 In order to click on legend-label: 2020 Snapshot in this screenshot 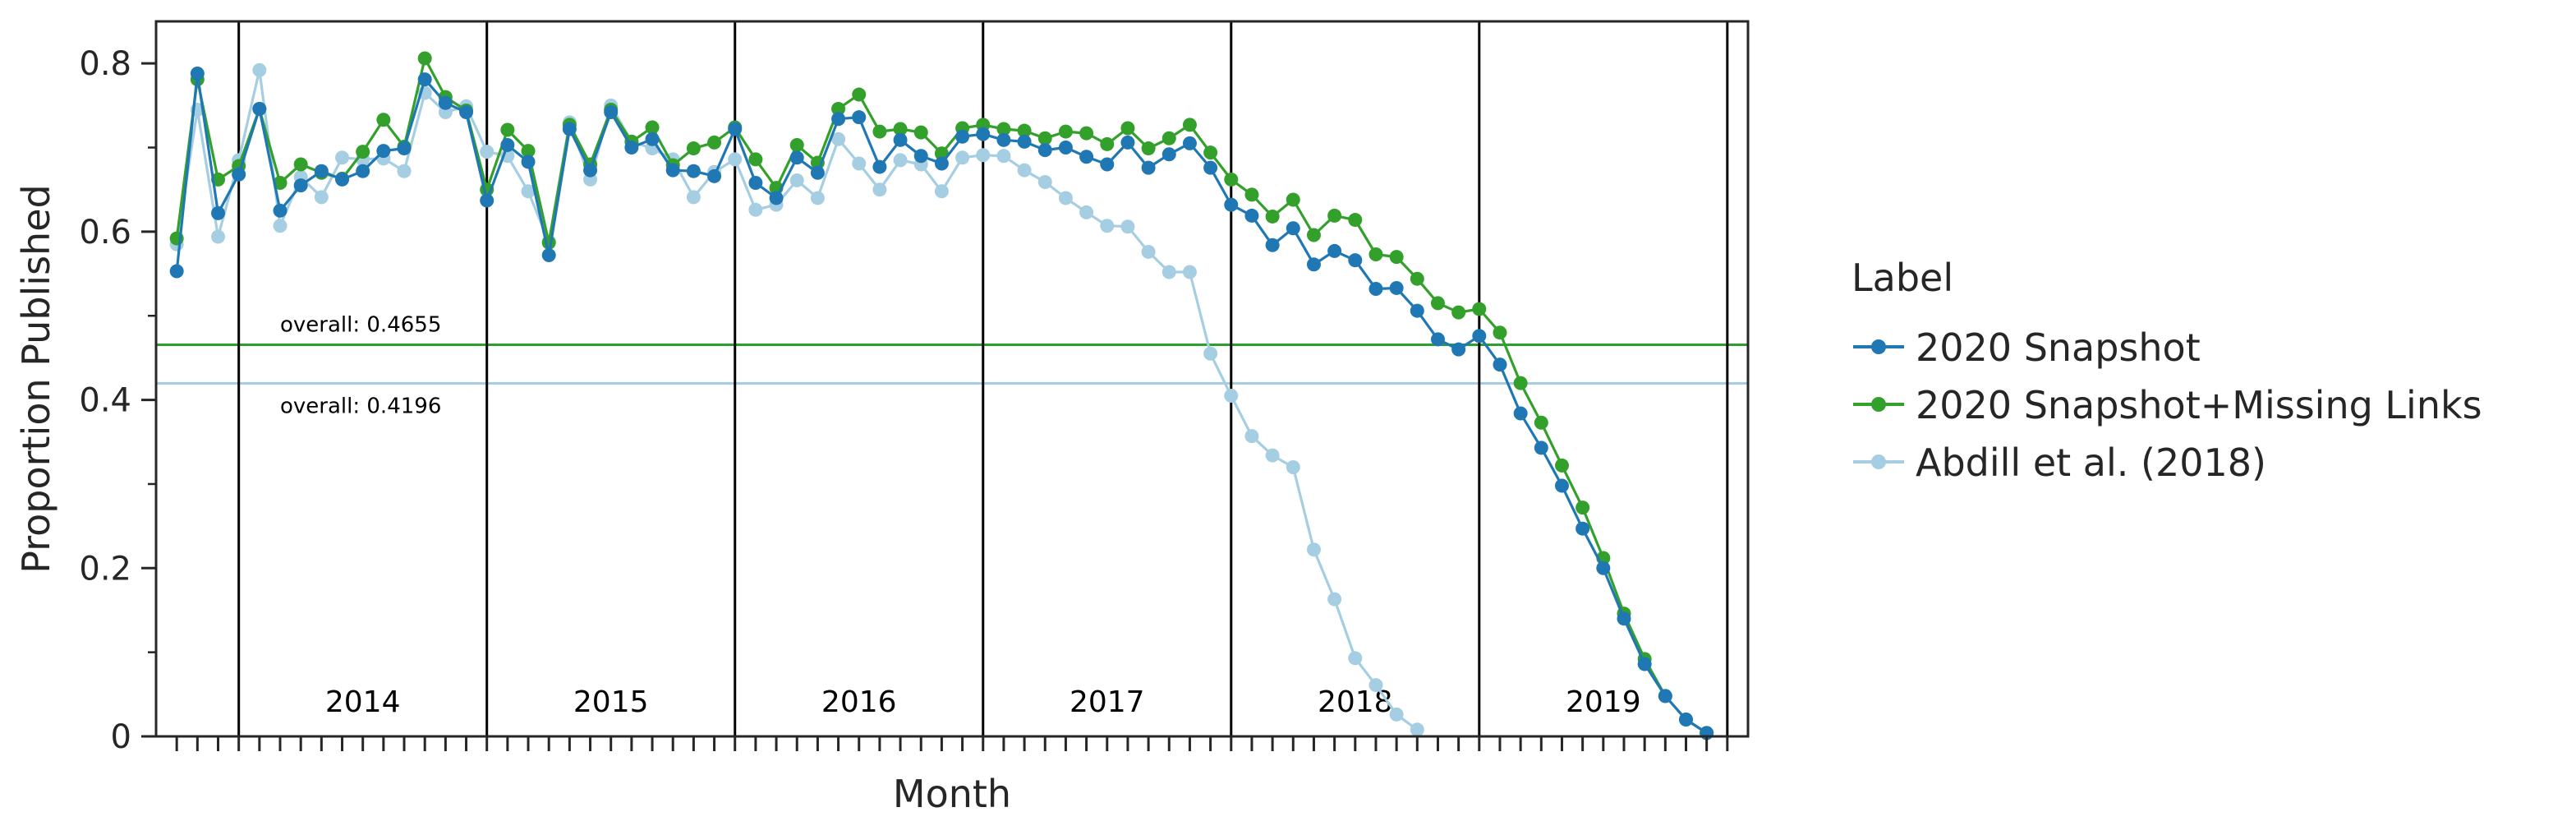, I will do `click(2058, 347)`.